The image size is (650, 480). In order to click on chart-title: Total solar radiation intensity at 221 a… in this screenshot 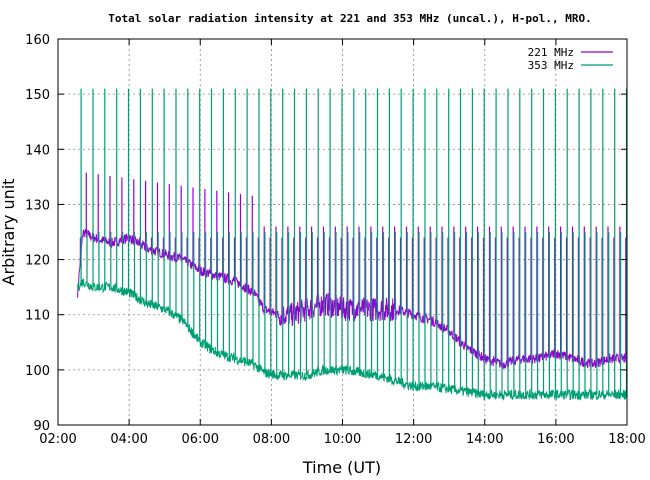, I will do `click(349, 18)`.